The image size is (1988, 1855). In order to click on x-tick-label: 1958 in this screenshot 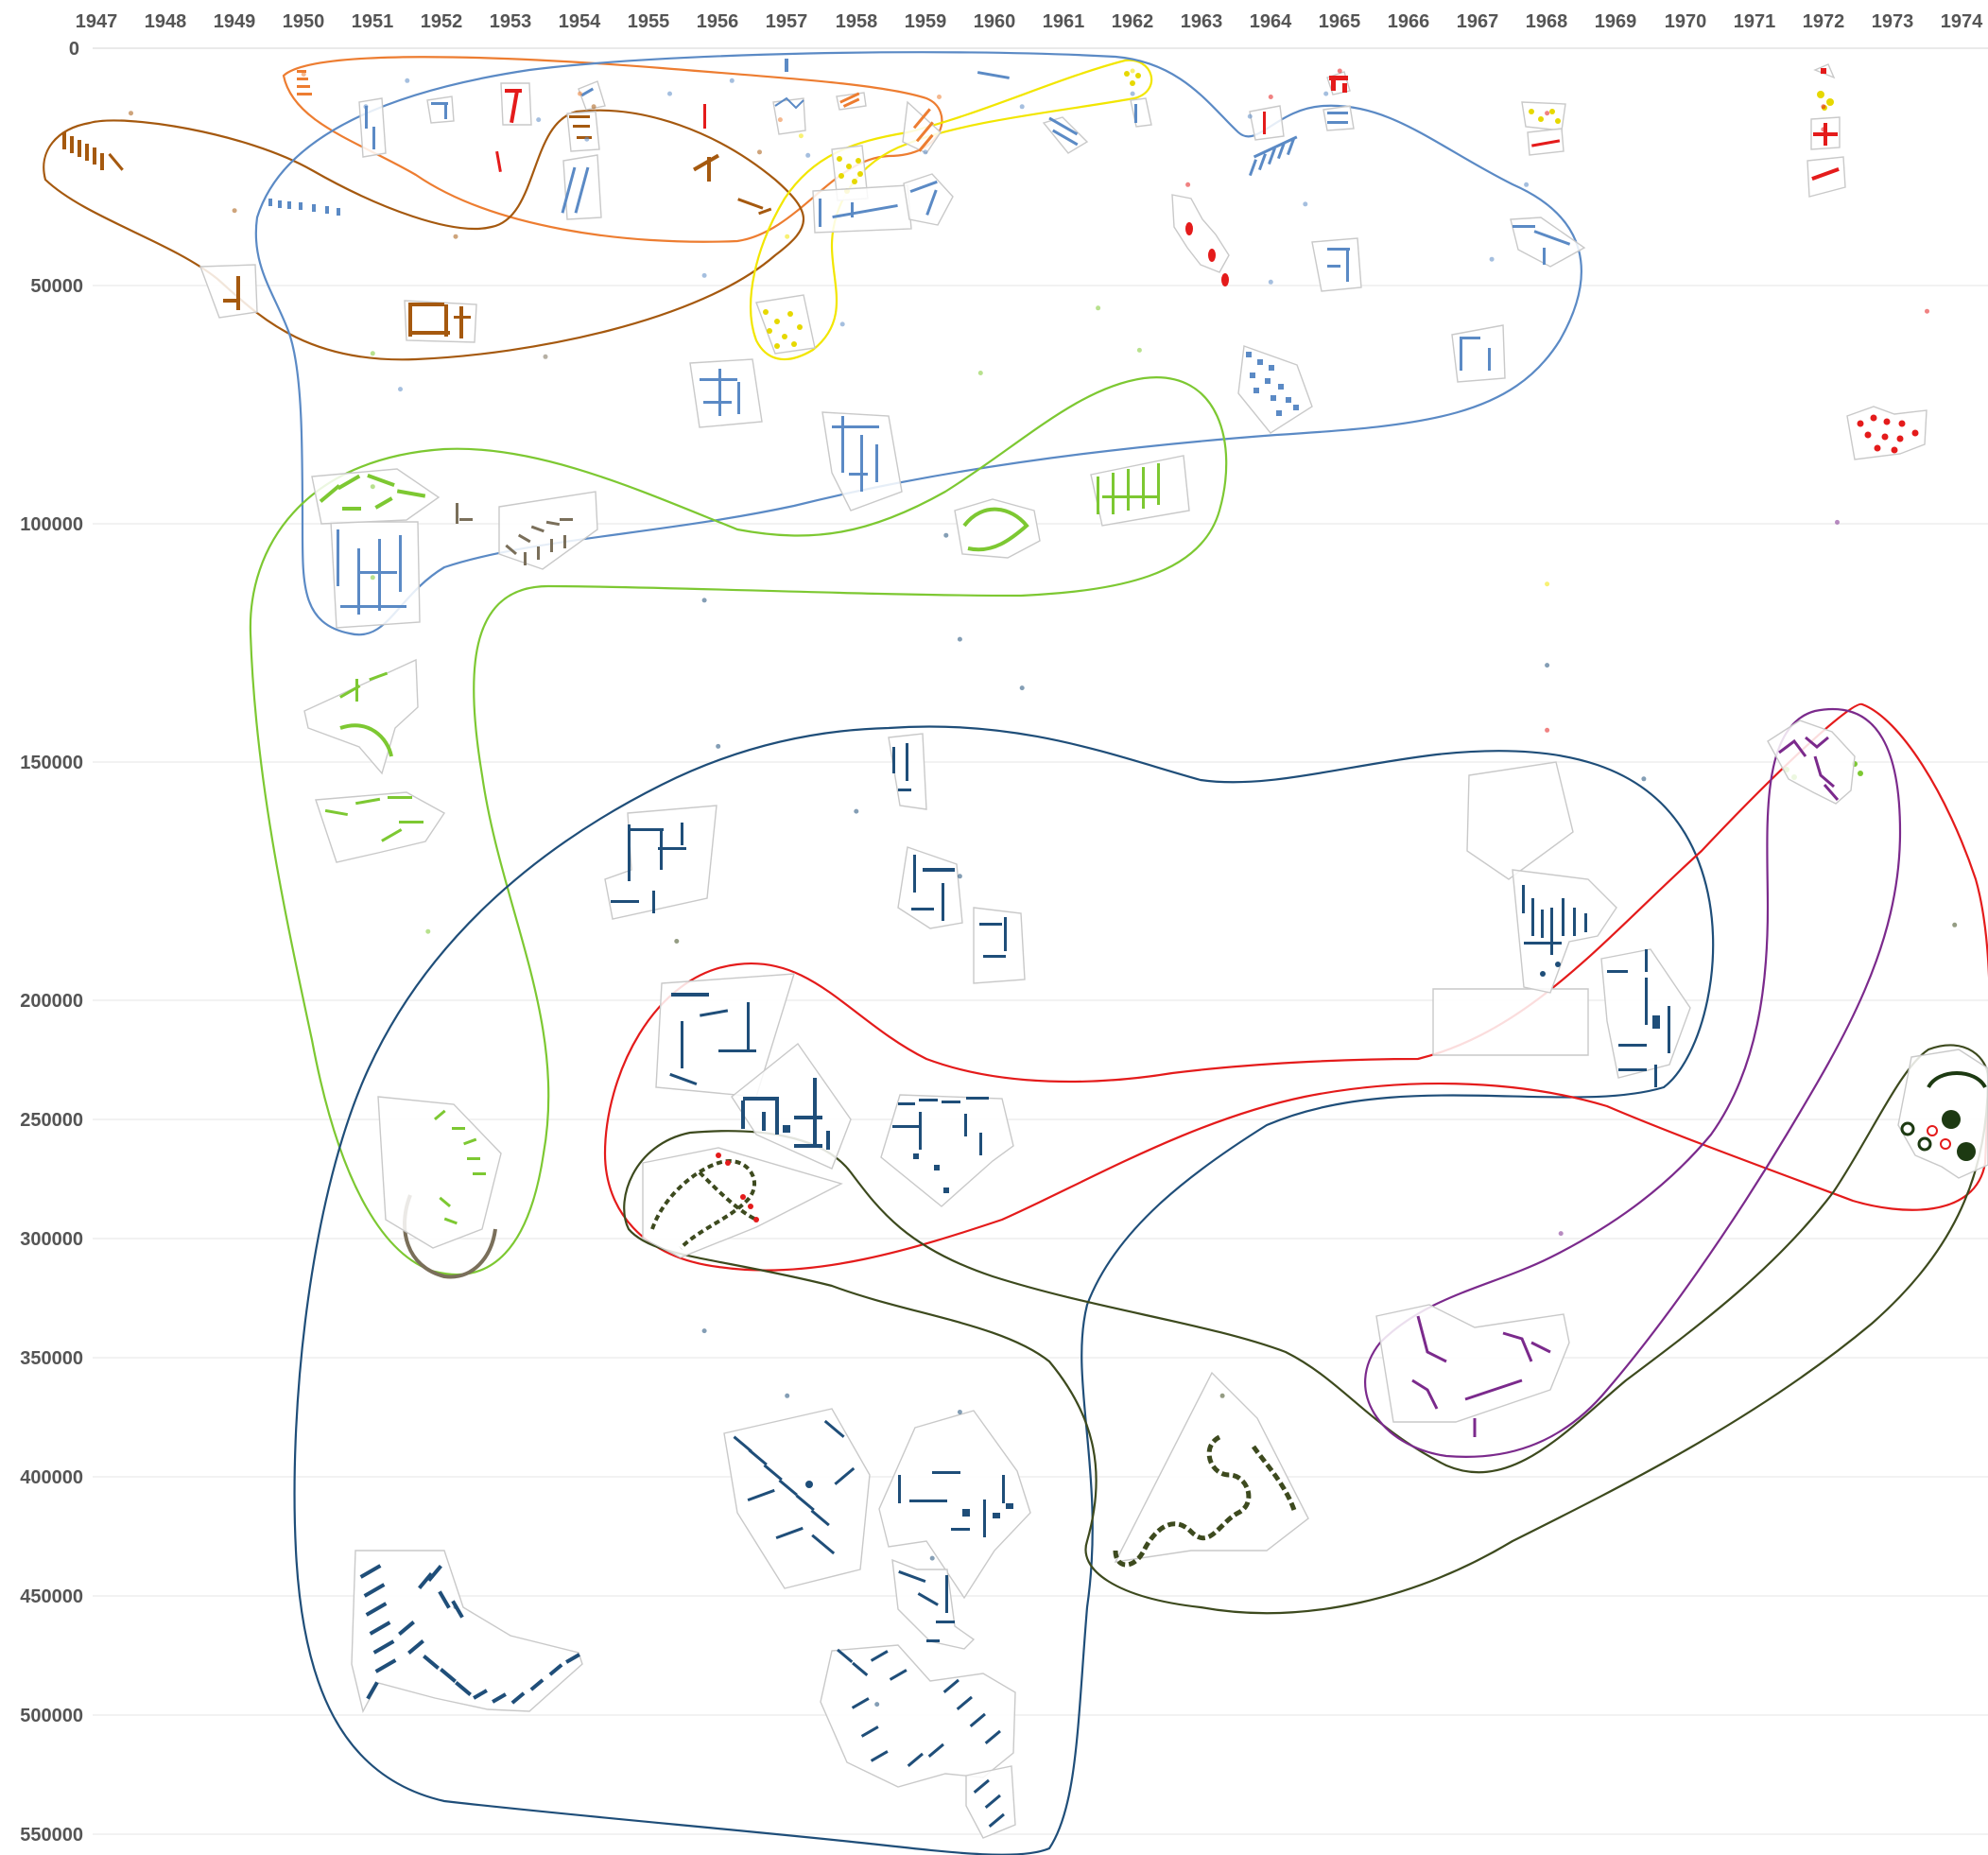, I will do `click(857, 22)`.